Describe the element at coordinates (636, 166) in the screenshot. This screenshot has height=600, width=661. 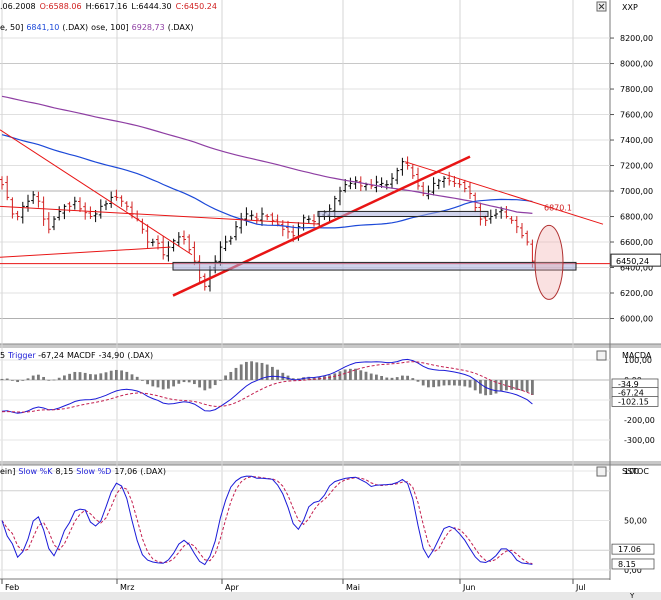
I see `price-axis-label: 7200,00` at that location.